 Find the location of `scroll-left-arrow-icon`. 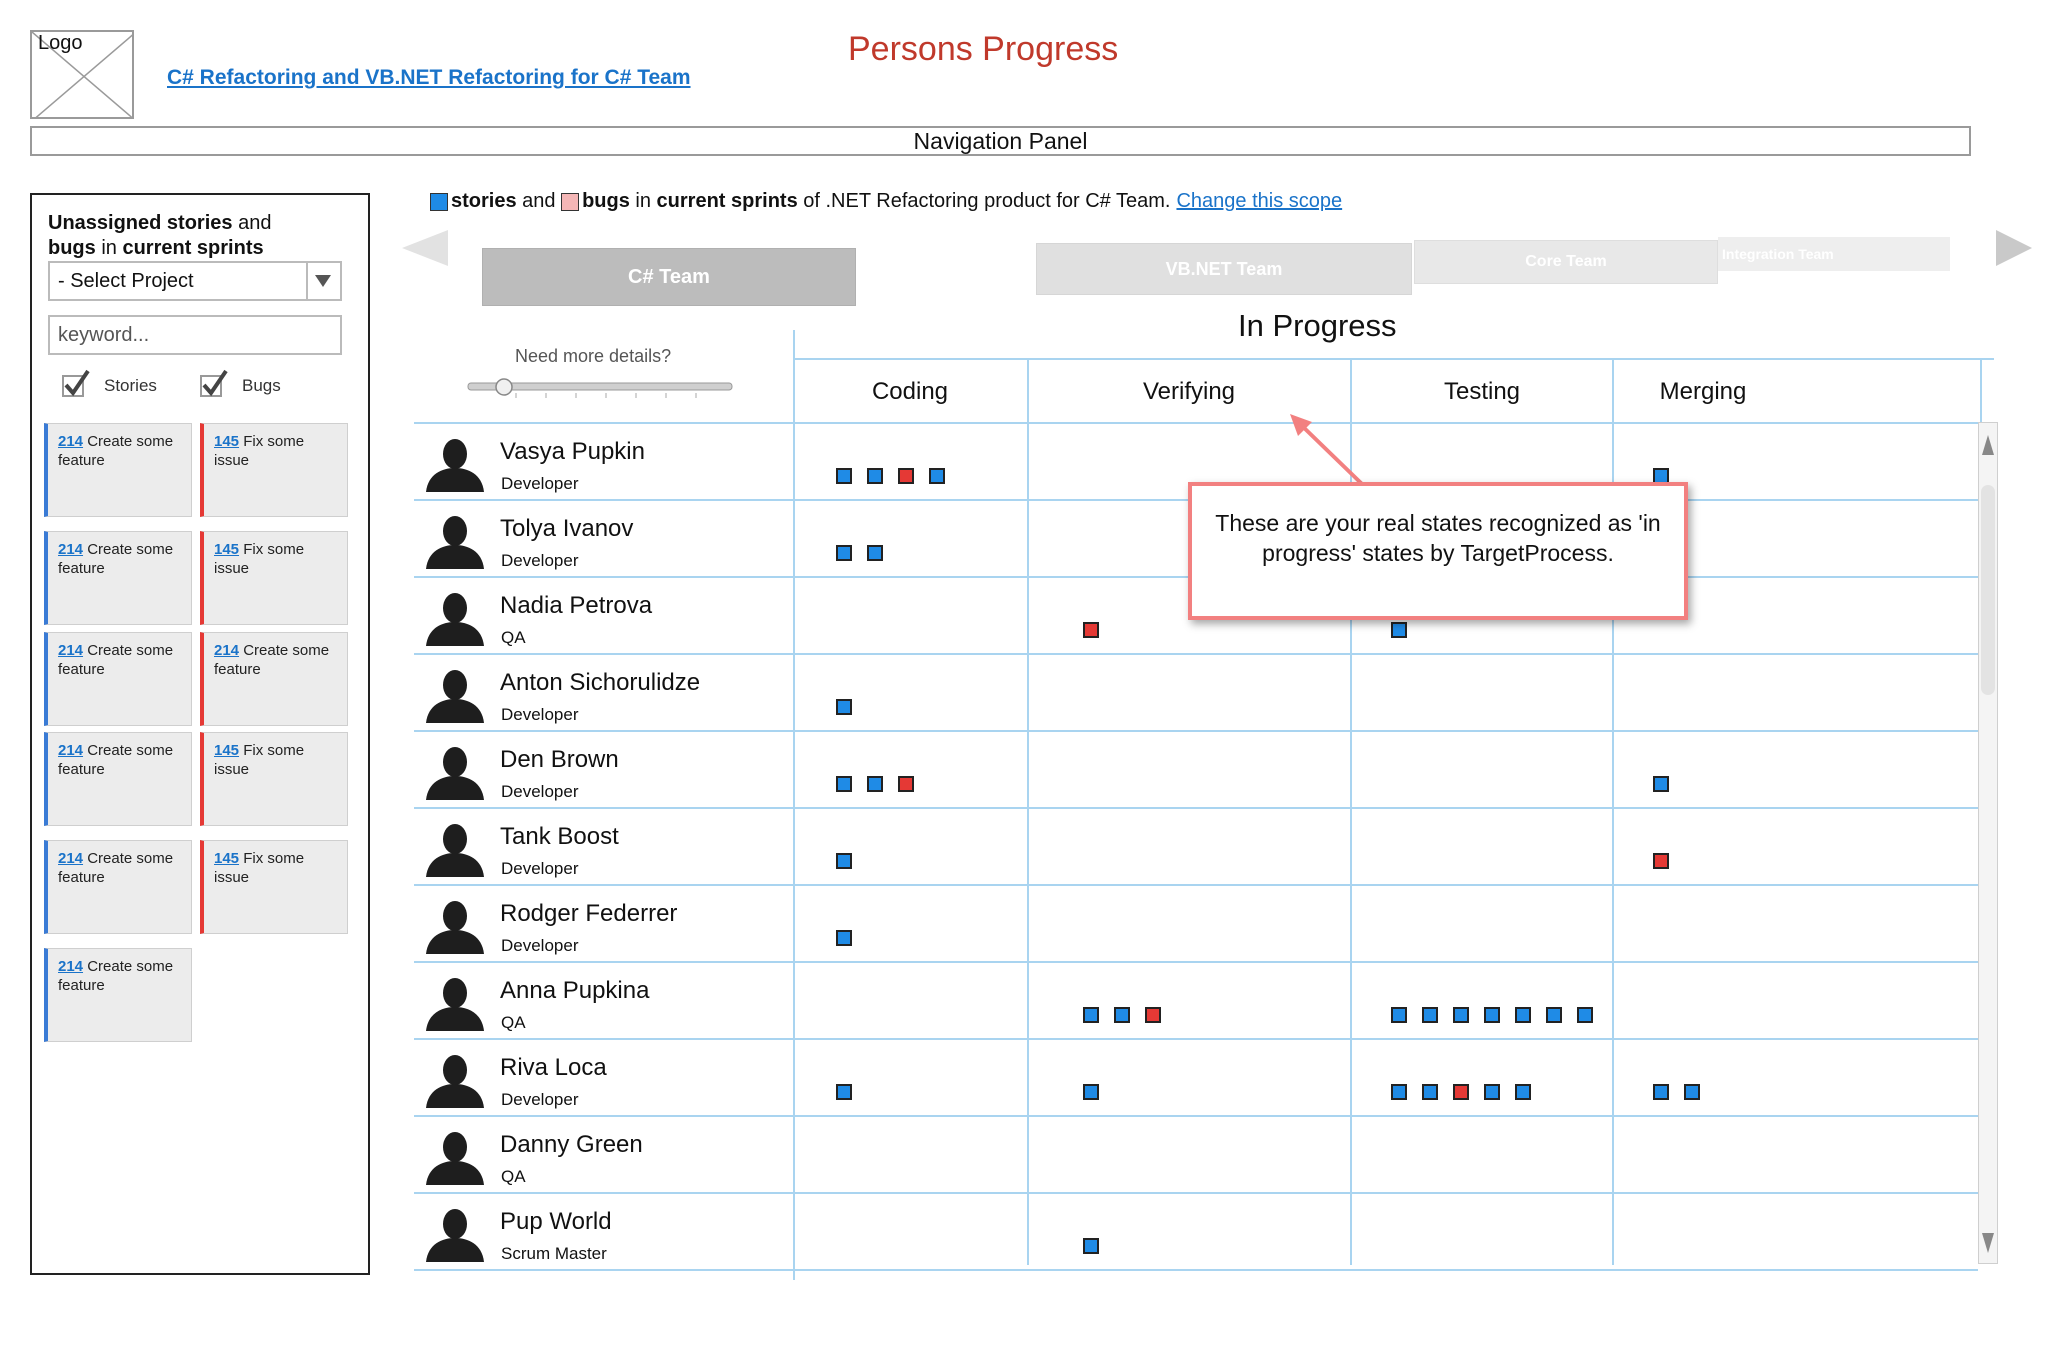

scroll-left-arrow-icon is located at coordinates (425, 248).